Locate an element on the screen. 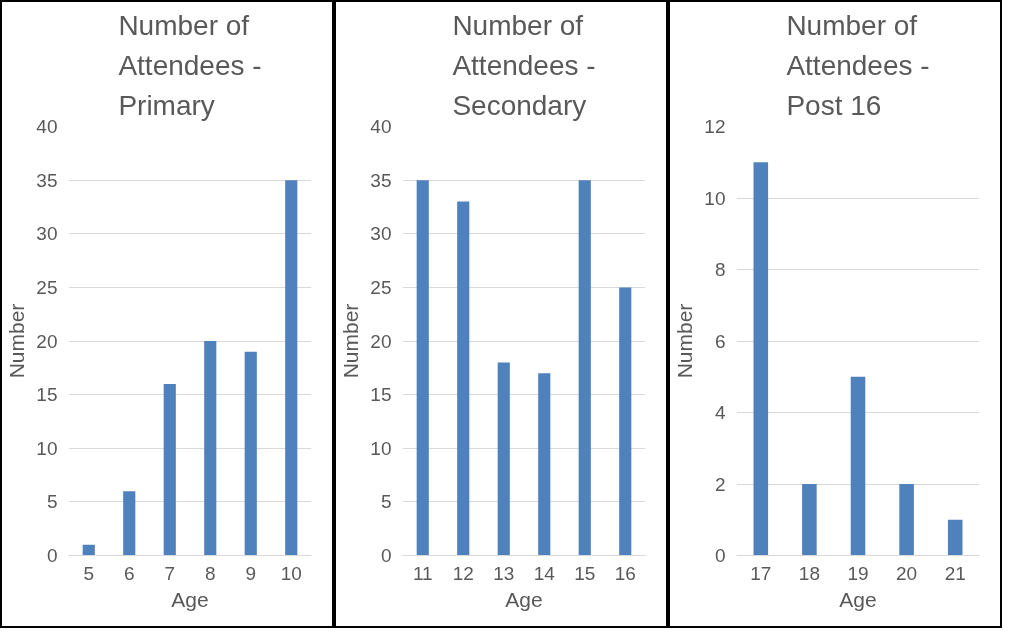  x-tick-label: 19 is located at coordinates (858, 573).